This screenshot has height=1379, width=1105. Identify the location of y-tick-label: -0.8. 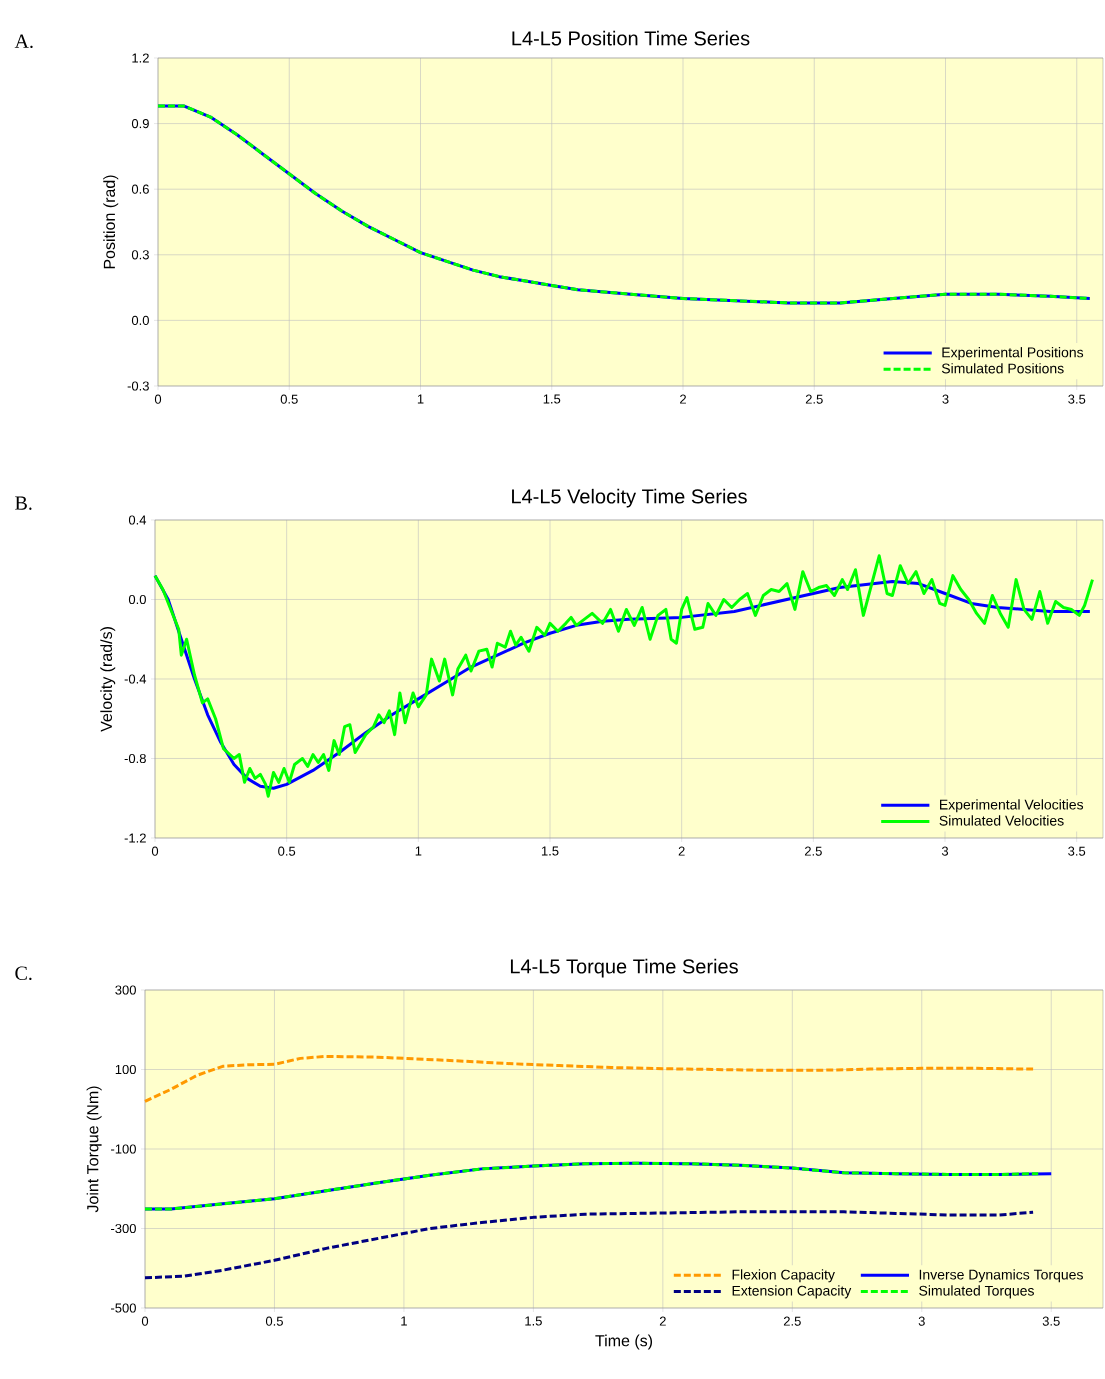
(135, 758).